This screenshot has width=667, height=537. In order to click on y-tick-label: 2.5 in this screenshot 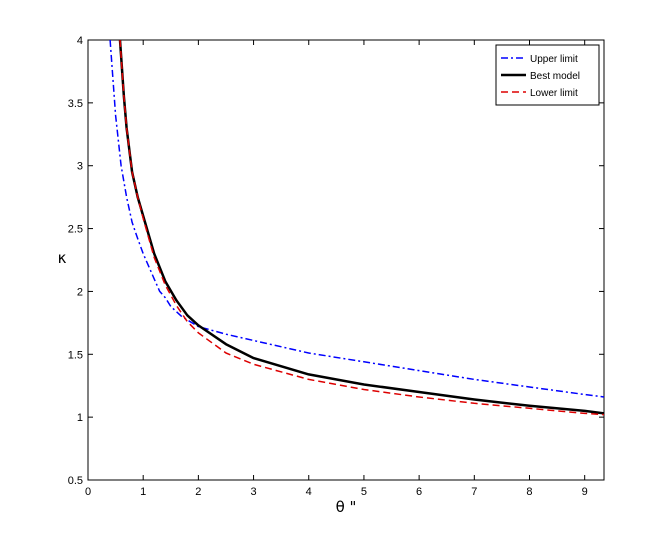, I will do `click(75, 230)`.